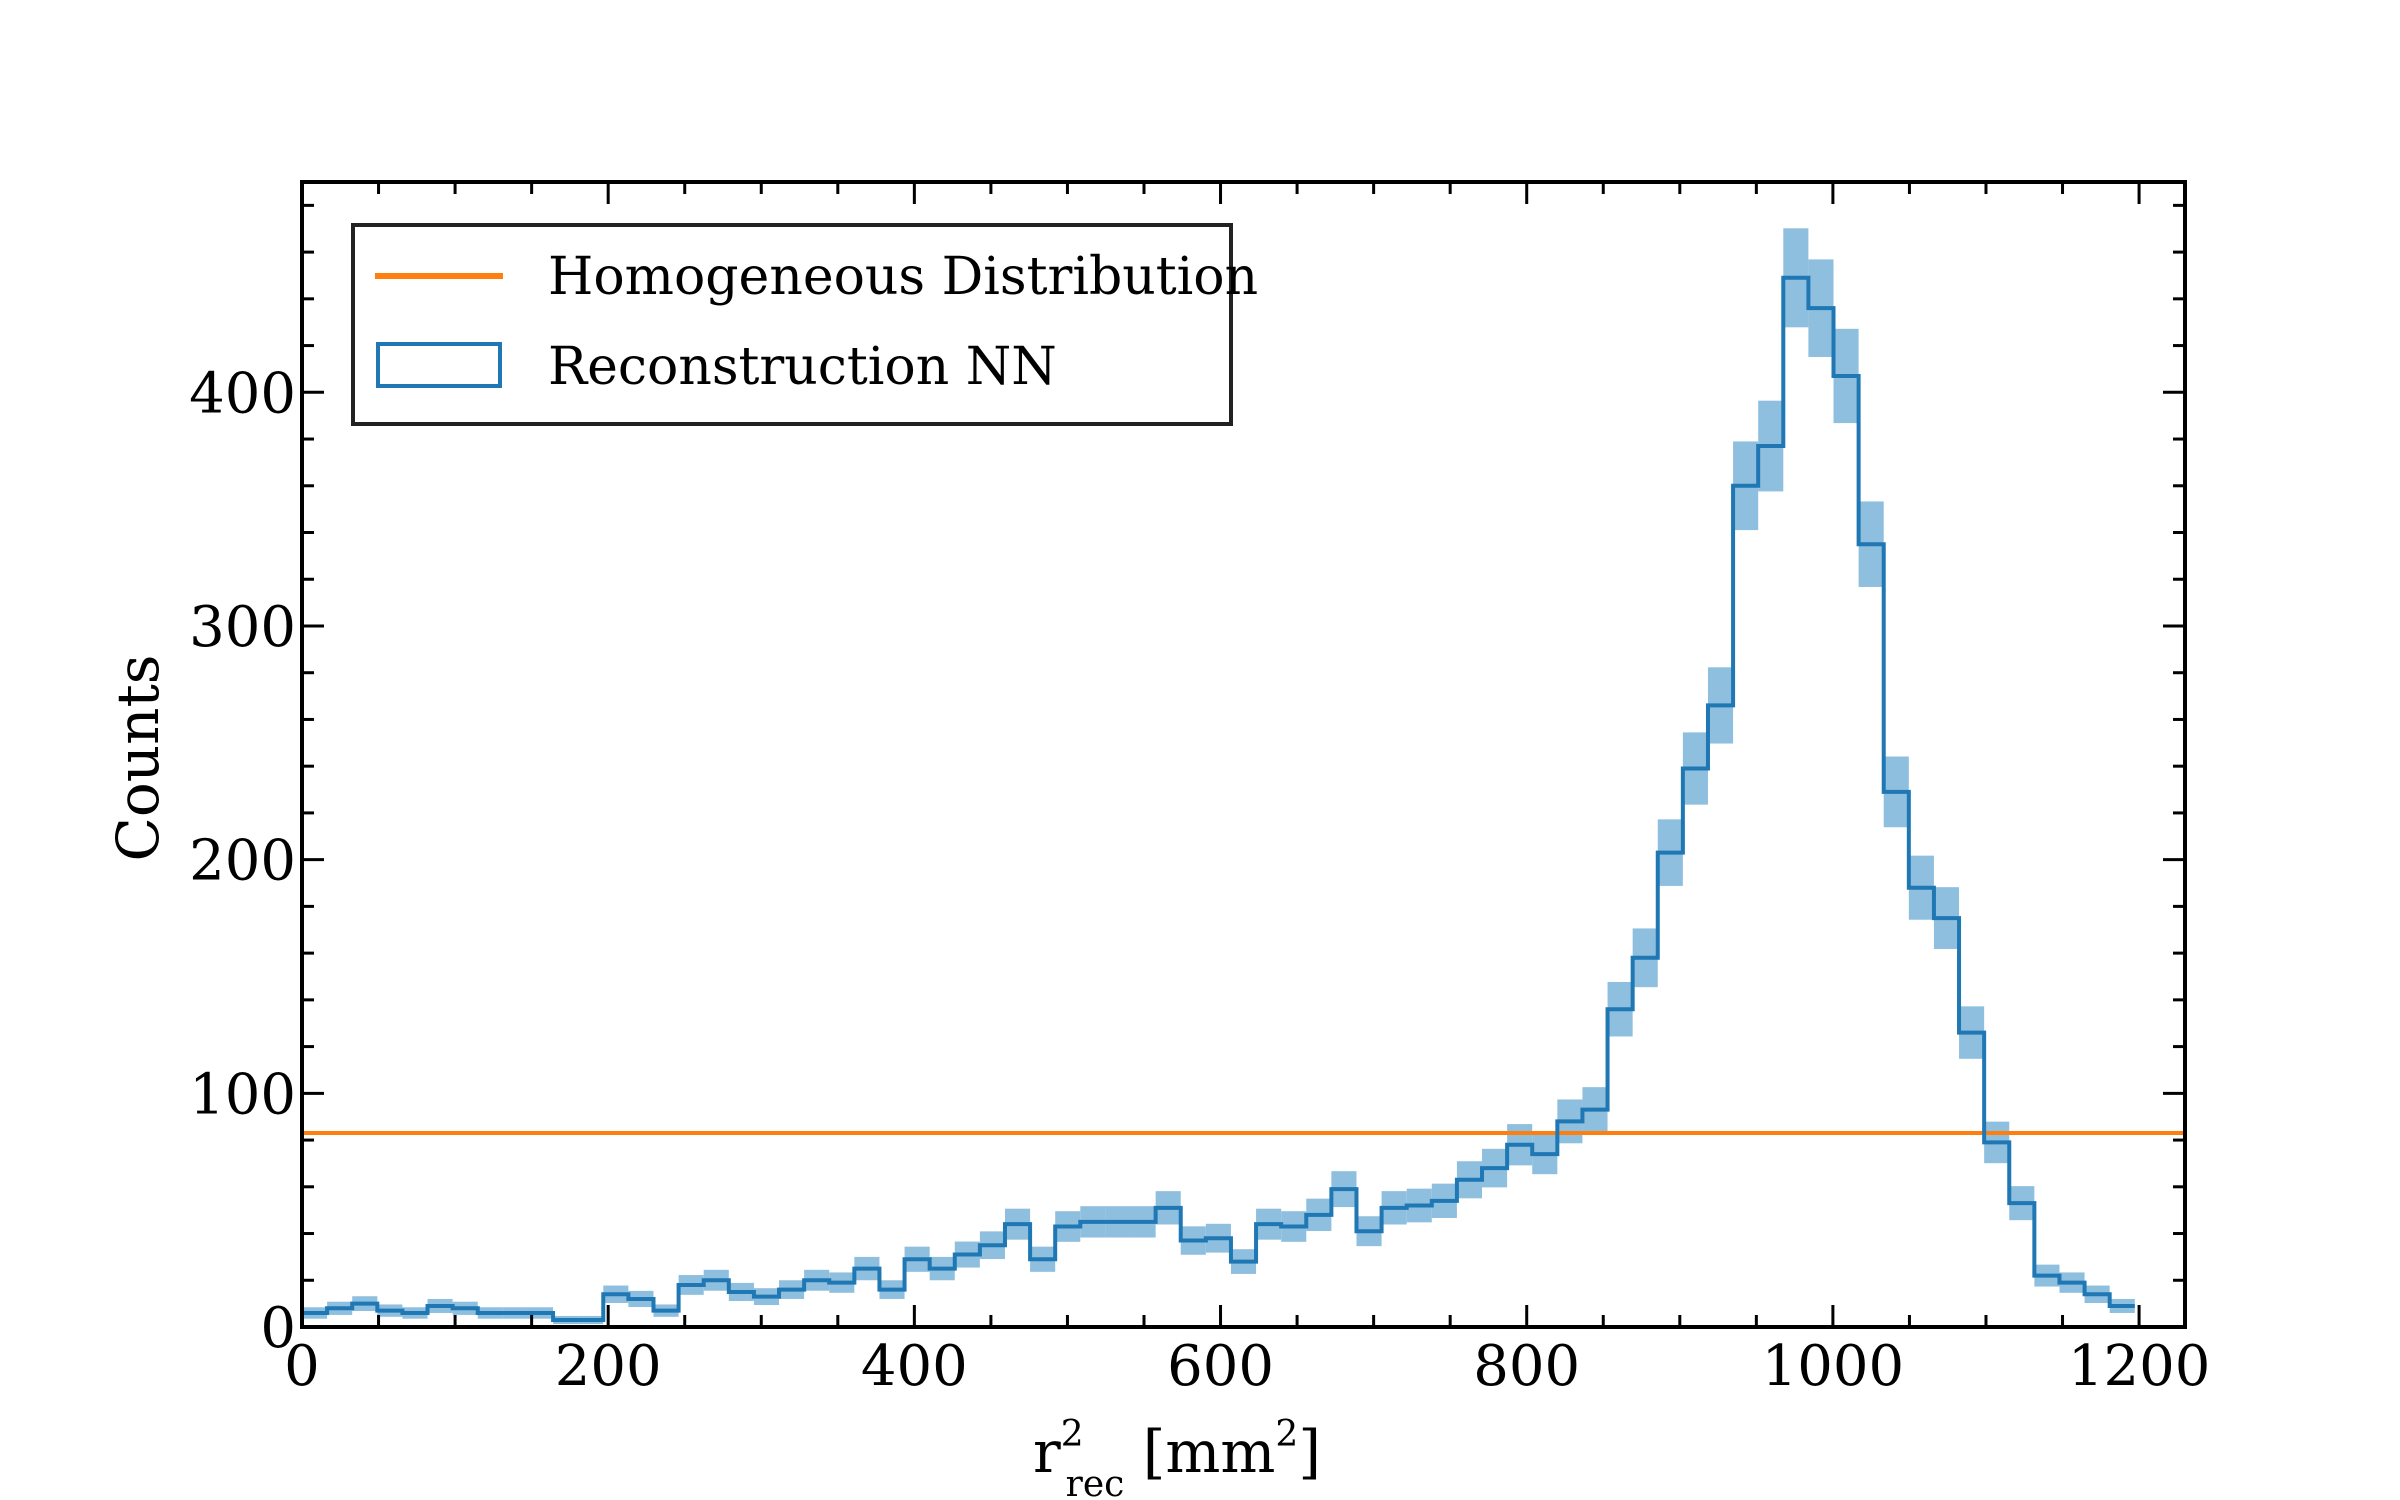  What do you see at coordinates (242, 393) in the screenshot?
I see `y-tick-label: 400` at bounding box center [242, 393].